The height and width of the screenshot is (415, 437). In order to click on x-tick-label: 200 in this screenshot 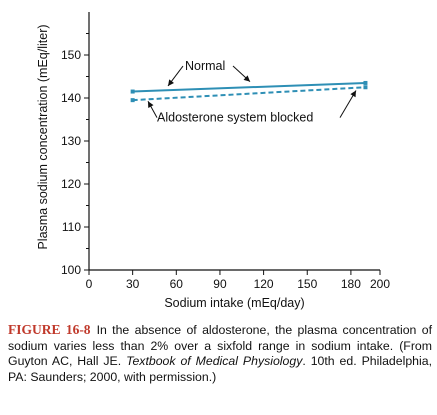, I will do `click(380, 284)`.